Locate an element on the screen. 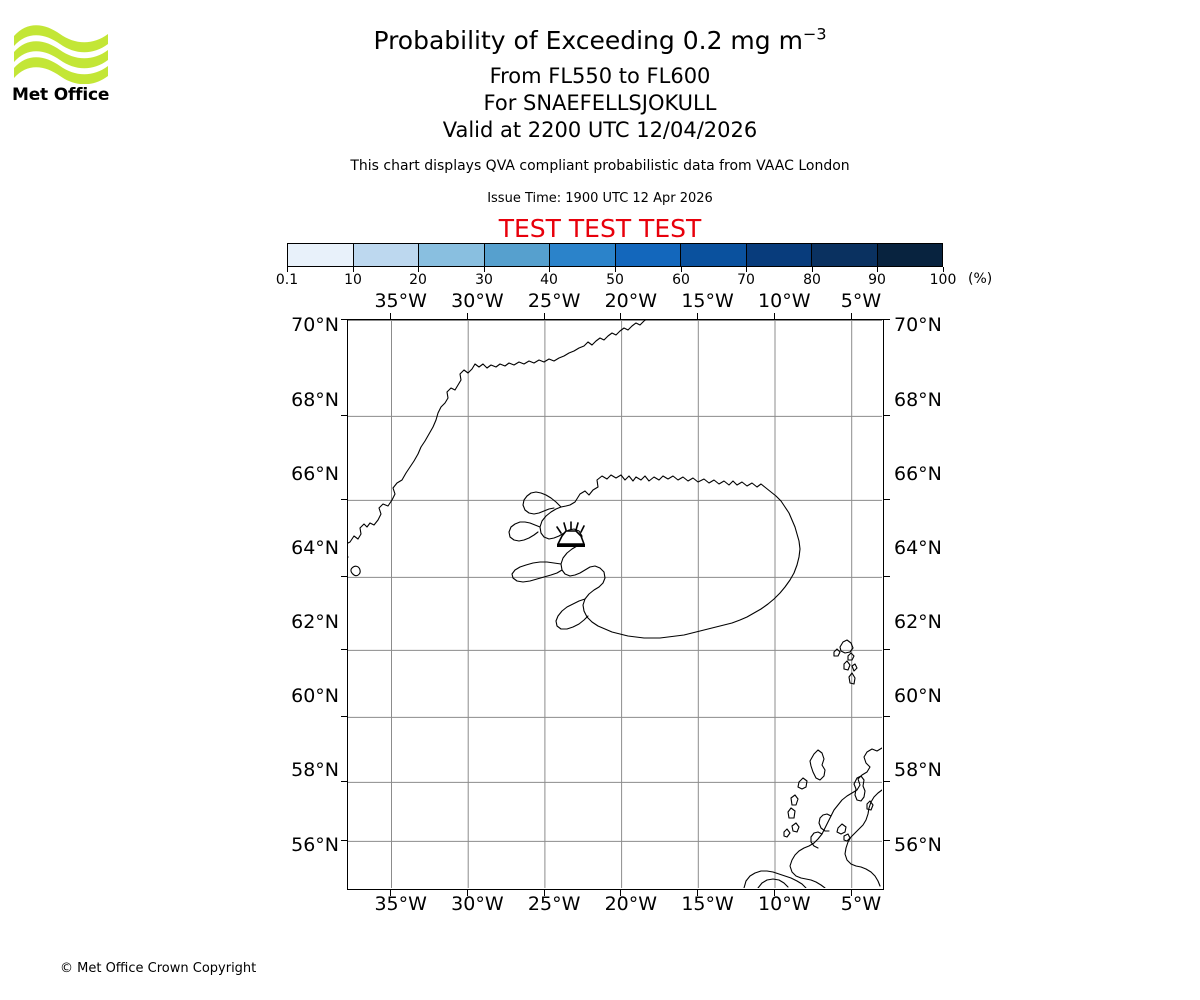  flight-level-subtitle: From FL550 to FL600 is located at coordinates (600, 76).